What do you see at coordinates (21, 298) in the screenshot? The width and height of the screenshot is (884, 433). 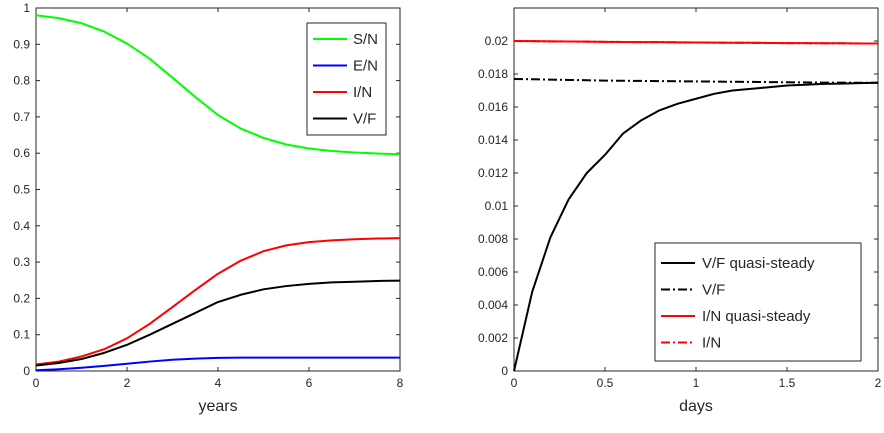 I see `y-tick-label: 0.2` at bounding box center [21, 298].